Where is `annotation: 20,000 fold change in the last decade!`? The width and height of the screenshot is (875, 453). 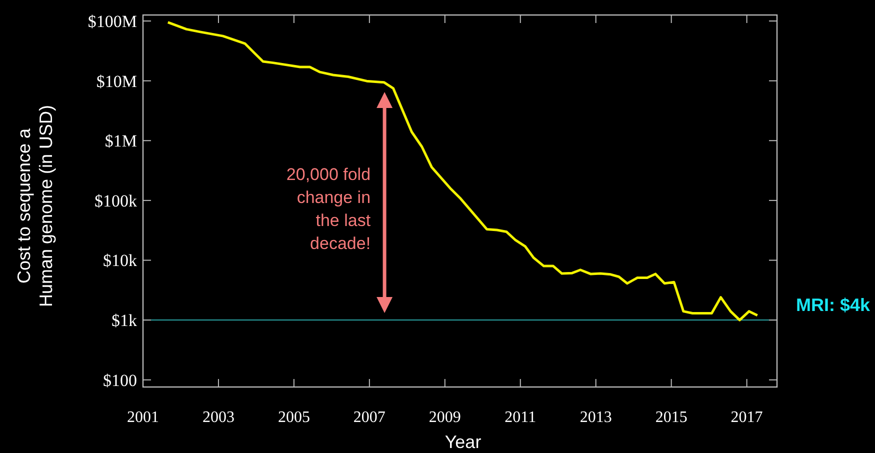
annotation: 20,000 fold change in the last decade! is located at coordinates (328, 209).